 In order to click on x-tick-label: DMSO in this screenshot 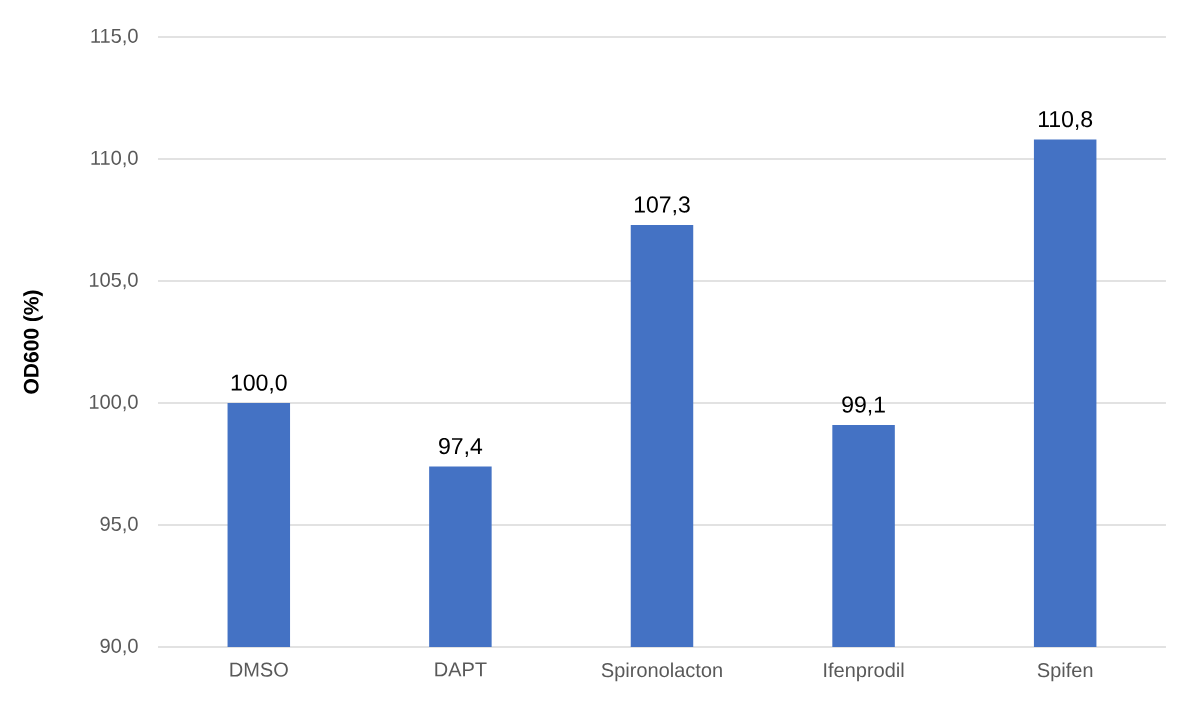, I will do `click(259, 669)`.